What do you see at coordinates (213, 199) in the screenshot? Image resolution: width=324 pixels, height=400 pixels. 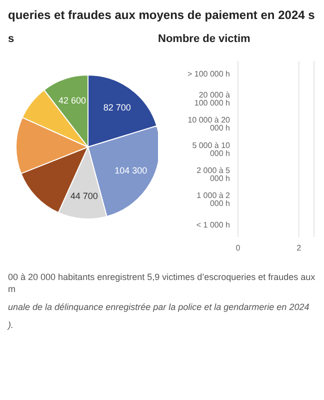 I see `y-tick-label: 1 000 à 2 000 h` at bounding box center [213, 199].